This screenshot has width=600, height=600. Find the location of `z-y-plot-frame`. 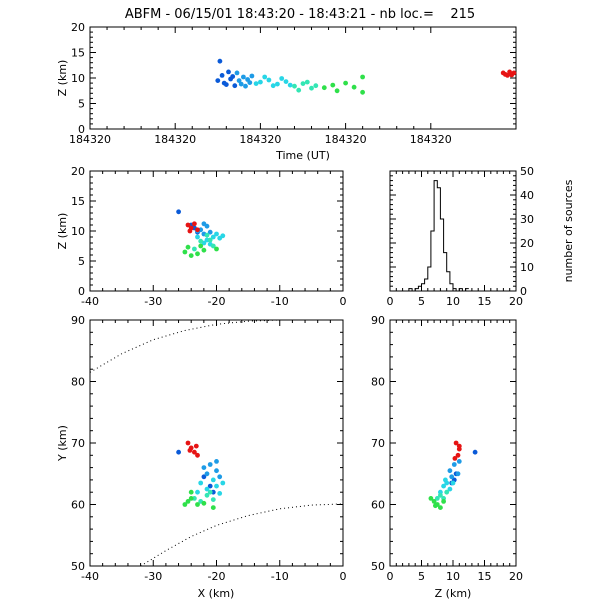

z-y-plot-frame is located at coordinates (453, 443).